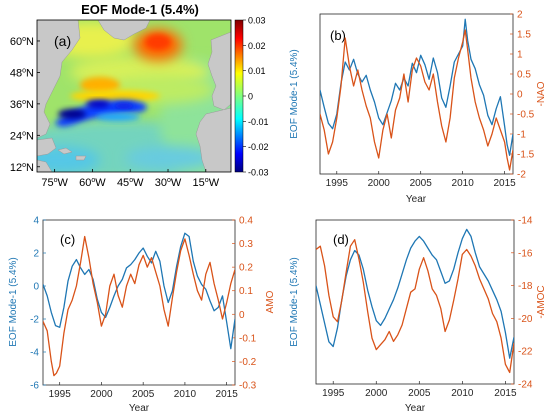 The width and height of the screenshot is (550, 414). What do you see at coordinates (100, 85) in the screenshot?
I see `eof-high-slope` at bounding box center [100, 85].